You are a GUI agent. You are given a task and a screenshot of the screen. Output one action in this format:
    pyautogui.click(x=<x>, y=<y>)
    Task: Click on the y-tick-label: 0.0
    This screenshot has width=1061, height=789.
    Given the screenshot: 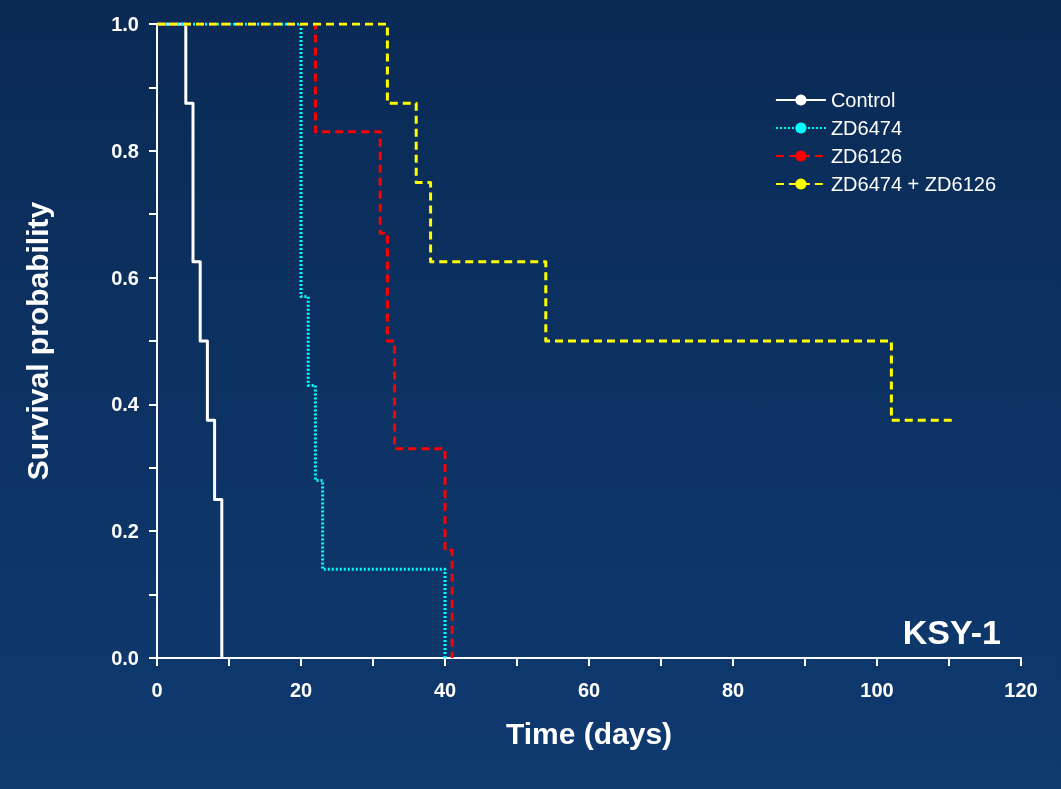 What is the action you would take?
    pyautogui.click(x=125, y=658)
    